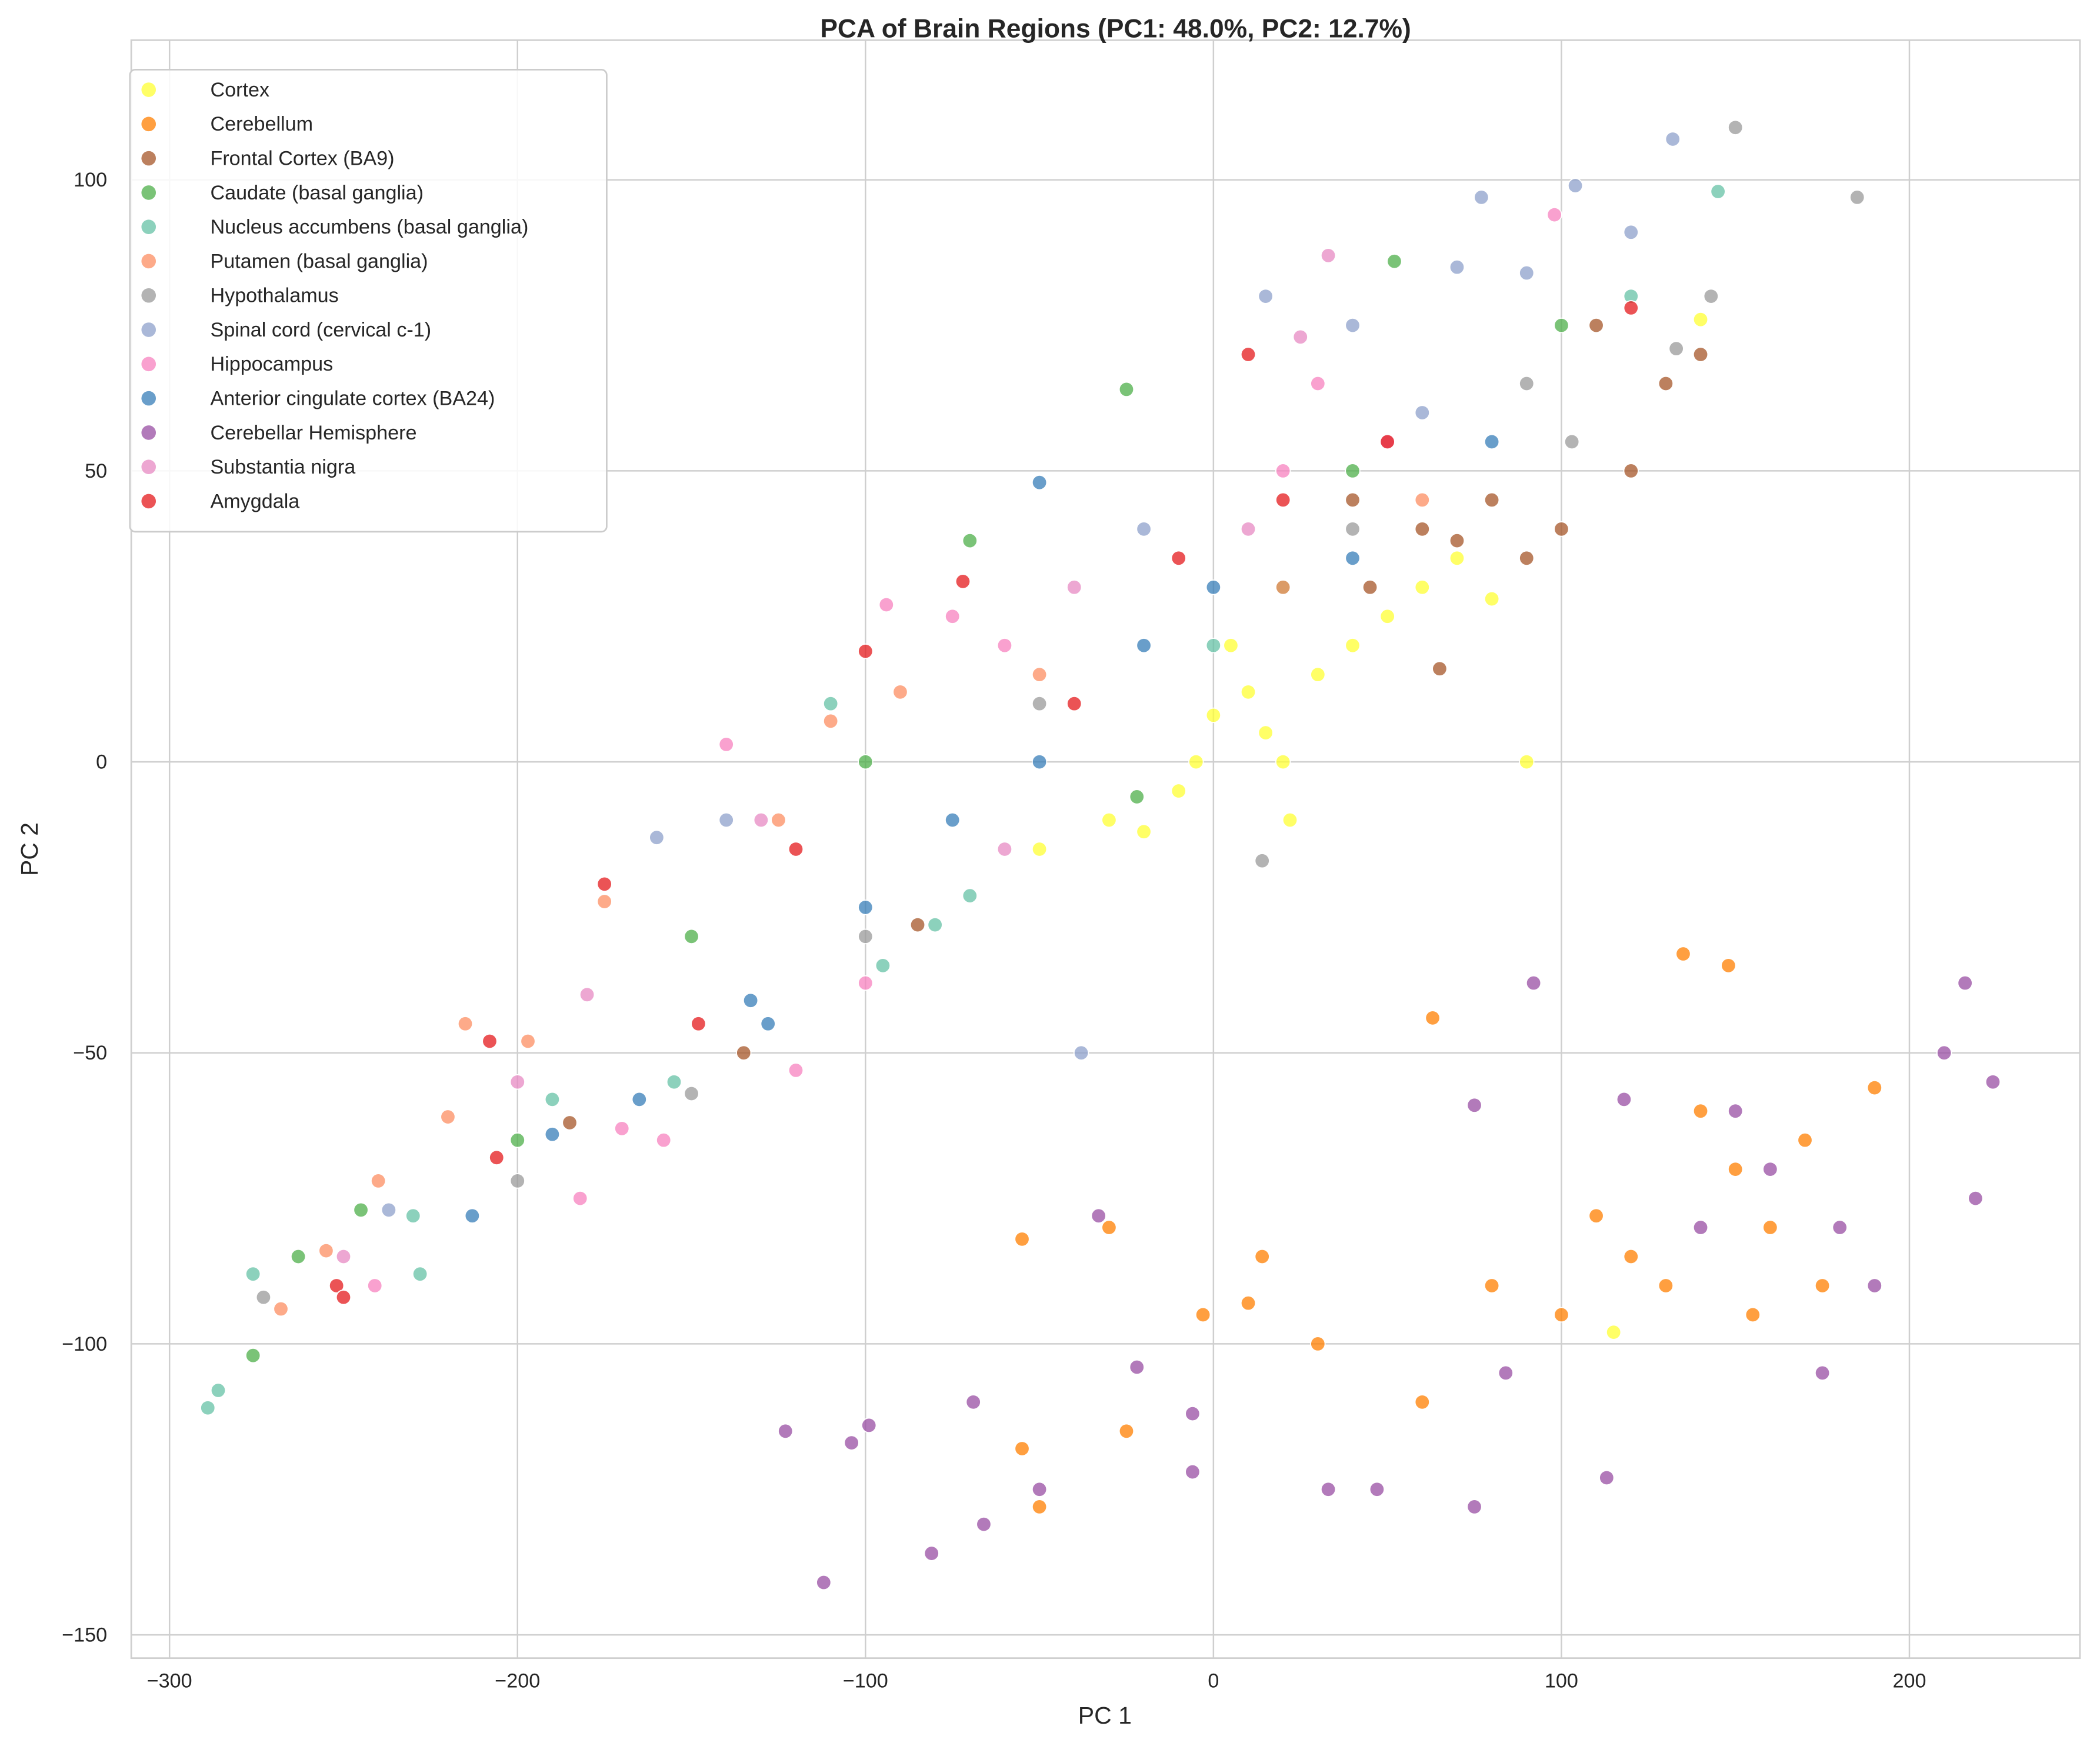 This screenshot has height=1746, width=2100. Describe the element at coordinates (84, 1635) in the screenshot. I see `y-tick-label: −150` at that location.